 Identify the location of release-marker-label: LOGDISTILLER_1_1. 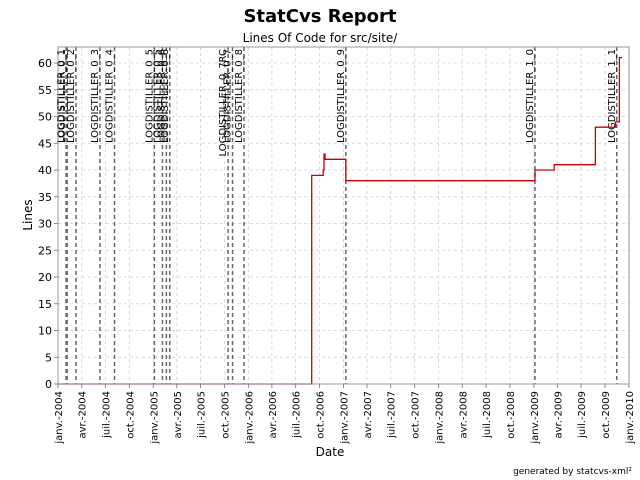
(612, 96).